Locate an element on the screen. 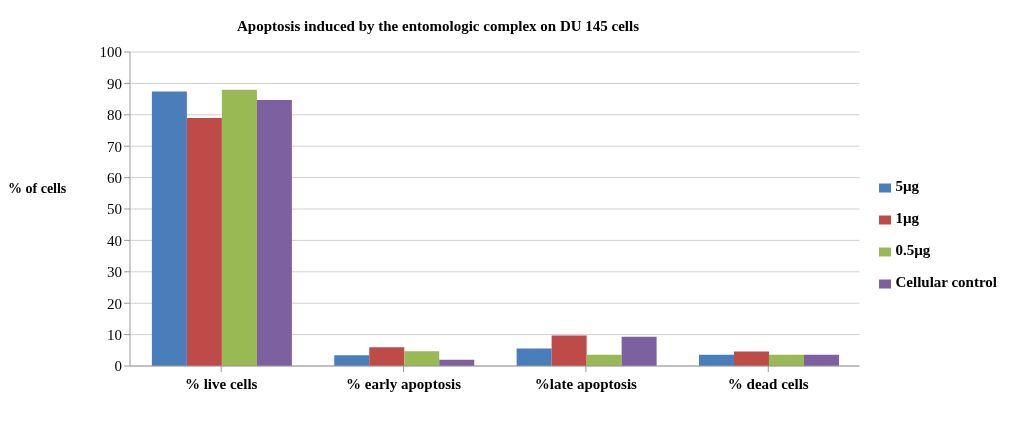  y-tick-label: 30 is located at coordinates (114, 272).